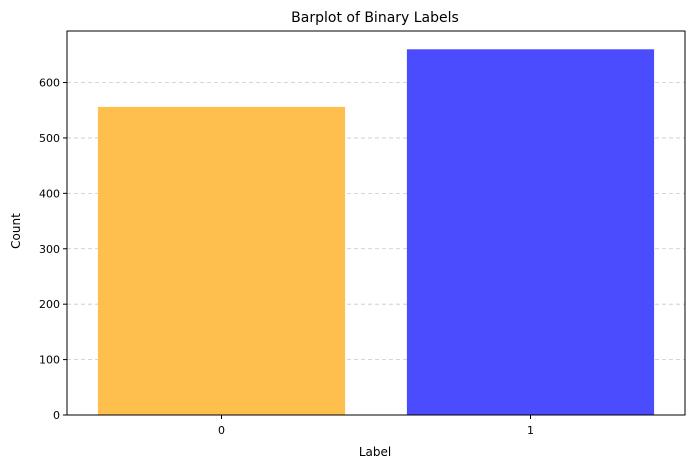 Image resolution: width=695 pixels, height=472 pixels. Describe the element at coordinates (49, 360) in the screenshot. I see `y-tick-label: 100` at that location.